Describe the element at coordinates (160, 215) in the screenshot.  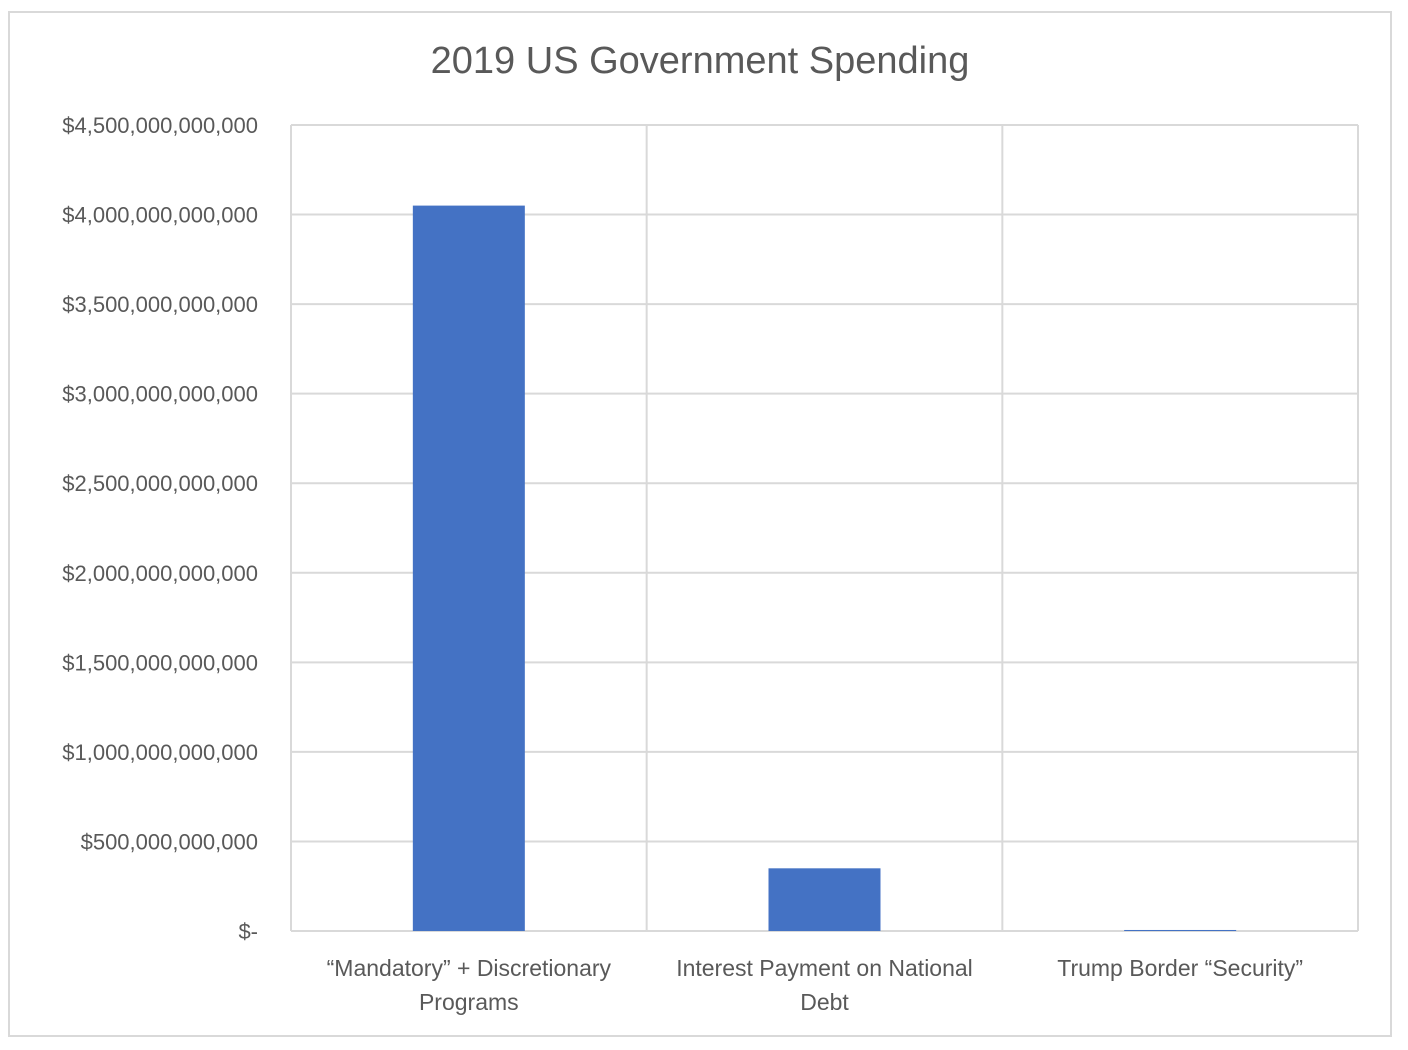
I see `y-tick-label: $4,000,000,000,000` at that location.